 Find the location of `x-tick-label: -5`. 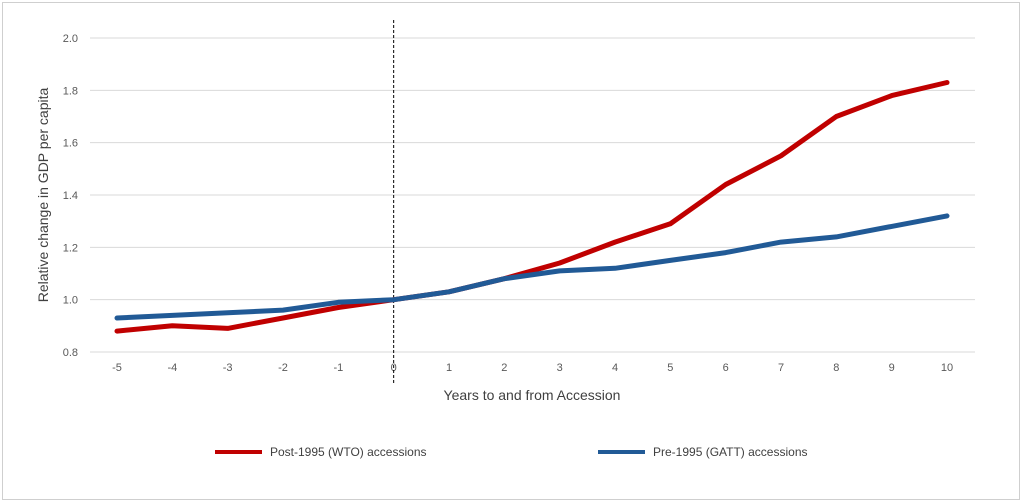

x-tick-label: -5 is located at coordinates (117, 368).